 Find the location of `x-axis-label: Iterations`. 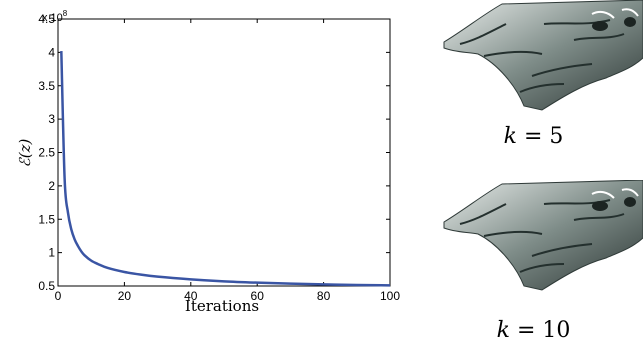

x-axis-label: Iterations is located at coordinates (222, 306).